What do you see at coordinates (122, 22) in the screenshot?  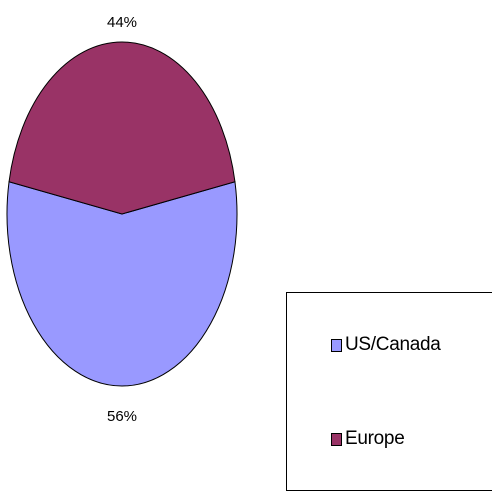 I see `data-label-europe: 44%` at bounding box center [122, 22].